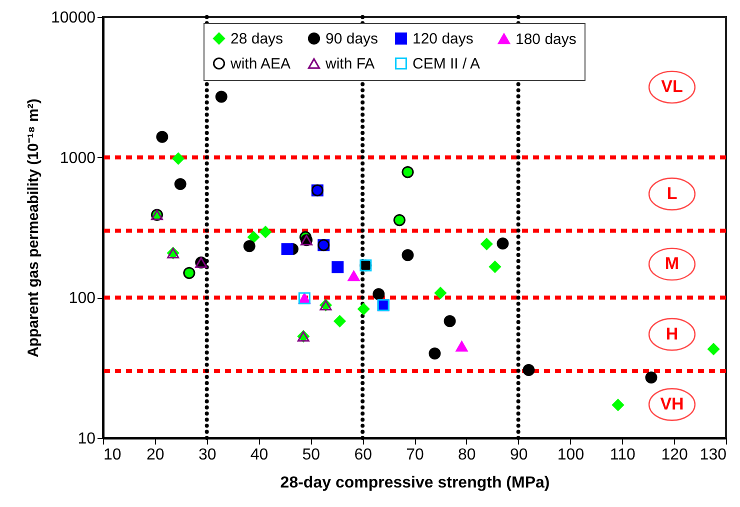  I want to click on annotation: VL, so click(672, 86).